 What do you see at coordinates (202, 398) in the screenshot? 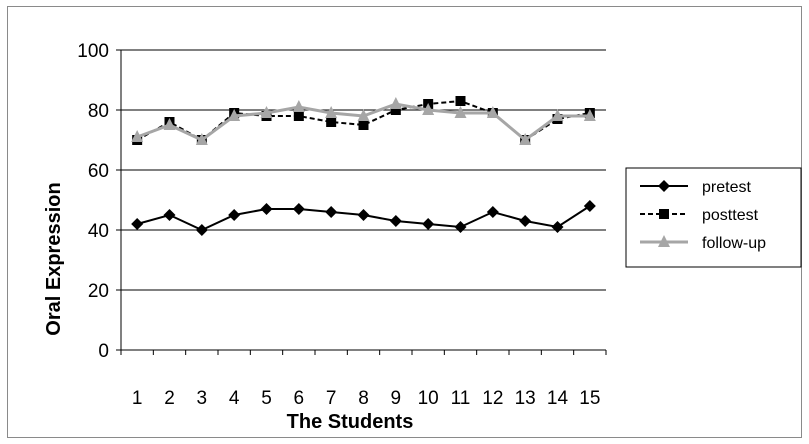
I see `x-tick-label: 3` at bounding box center [202, 398].